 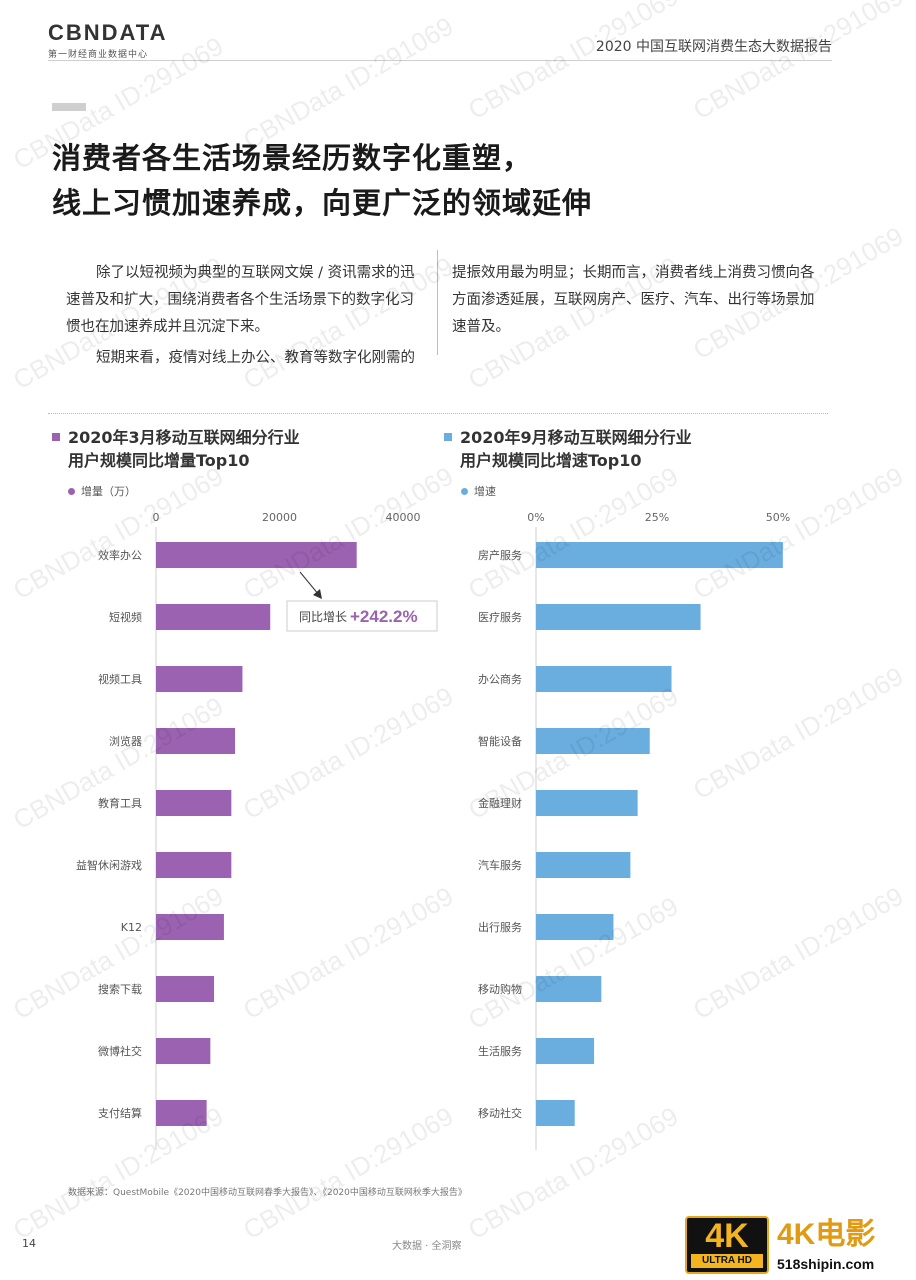 I want to click on cbndata-logo: CBNDATA 第一财经商业数据中心, so click(x=108, y=40).